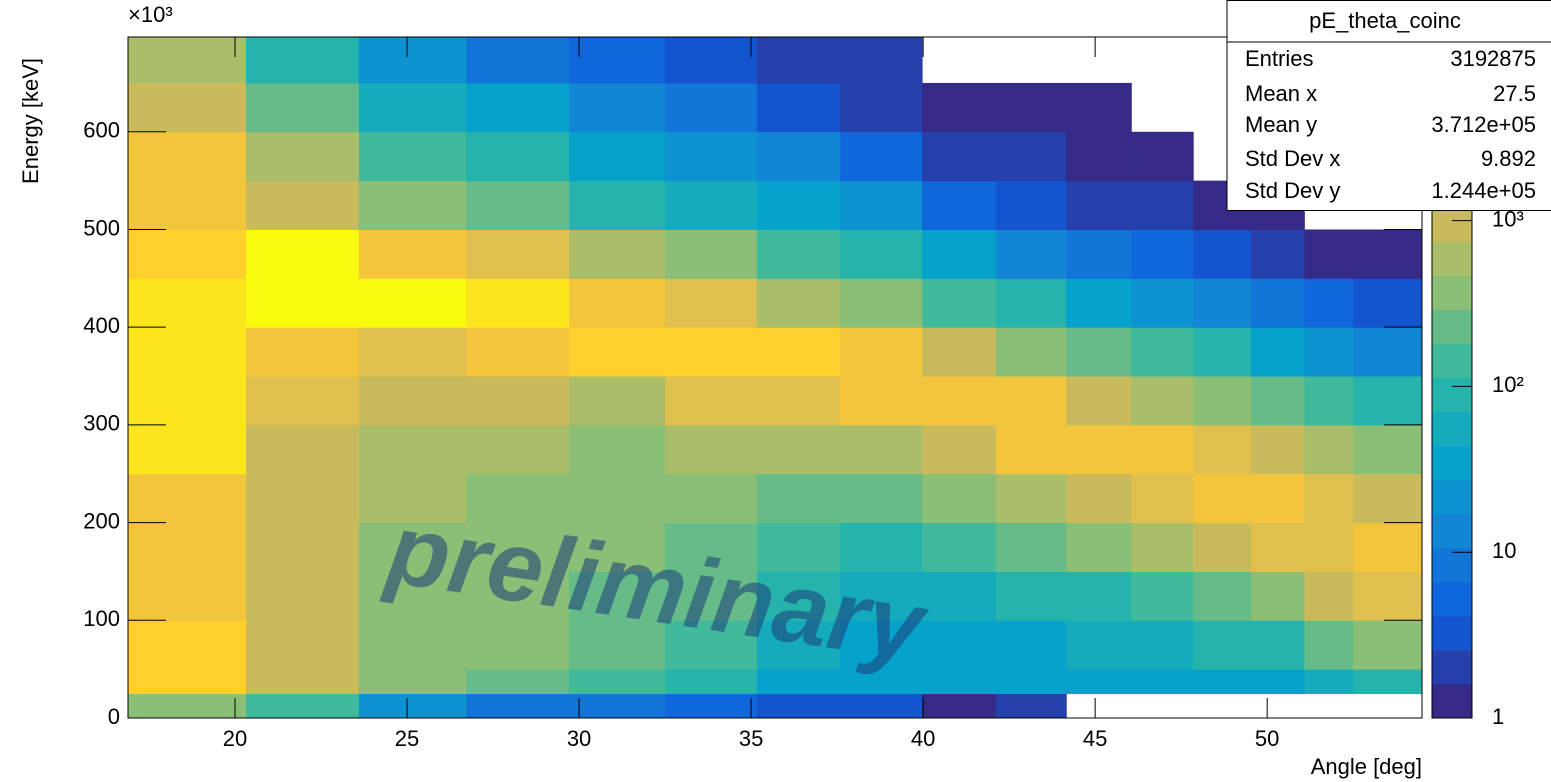  I want to click on y-tick-label: 500, so click(101, 227).